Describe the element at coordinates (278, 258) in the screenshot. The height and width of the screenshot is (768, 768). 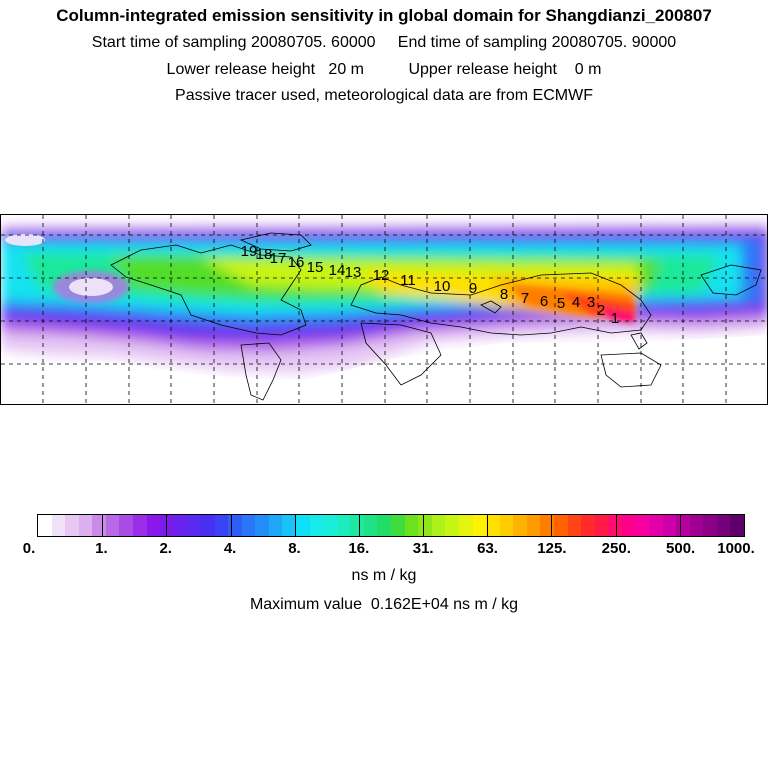
I see `trajectory-label: 17` at that location.